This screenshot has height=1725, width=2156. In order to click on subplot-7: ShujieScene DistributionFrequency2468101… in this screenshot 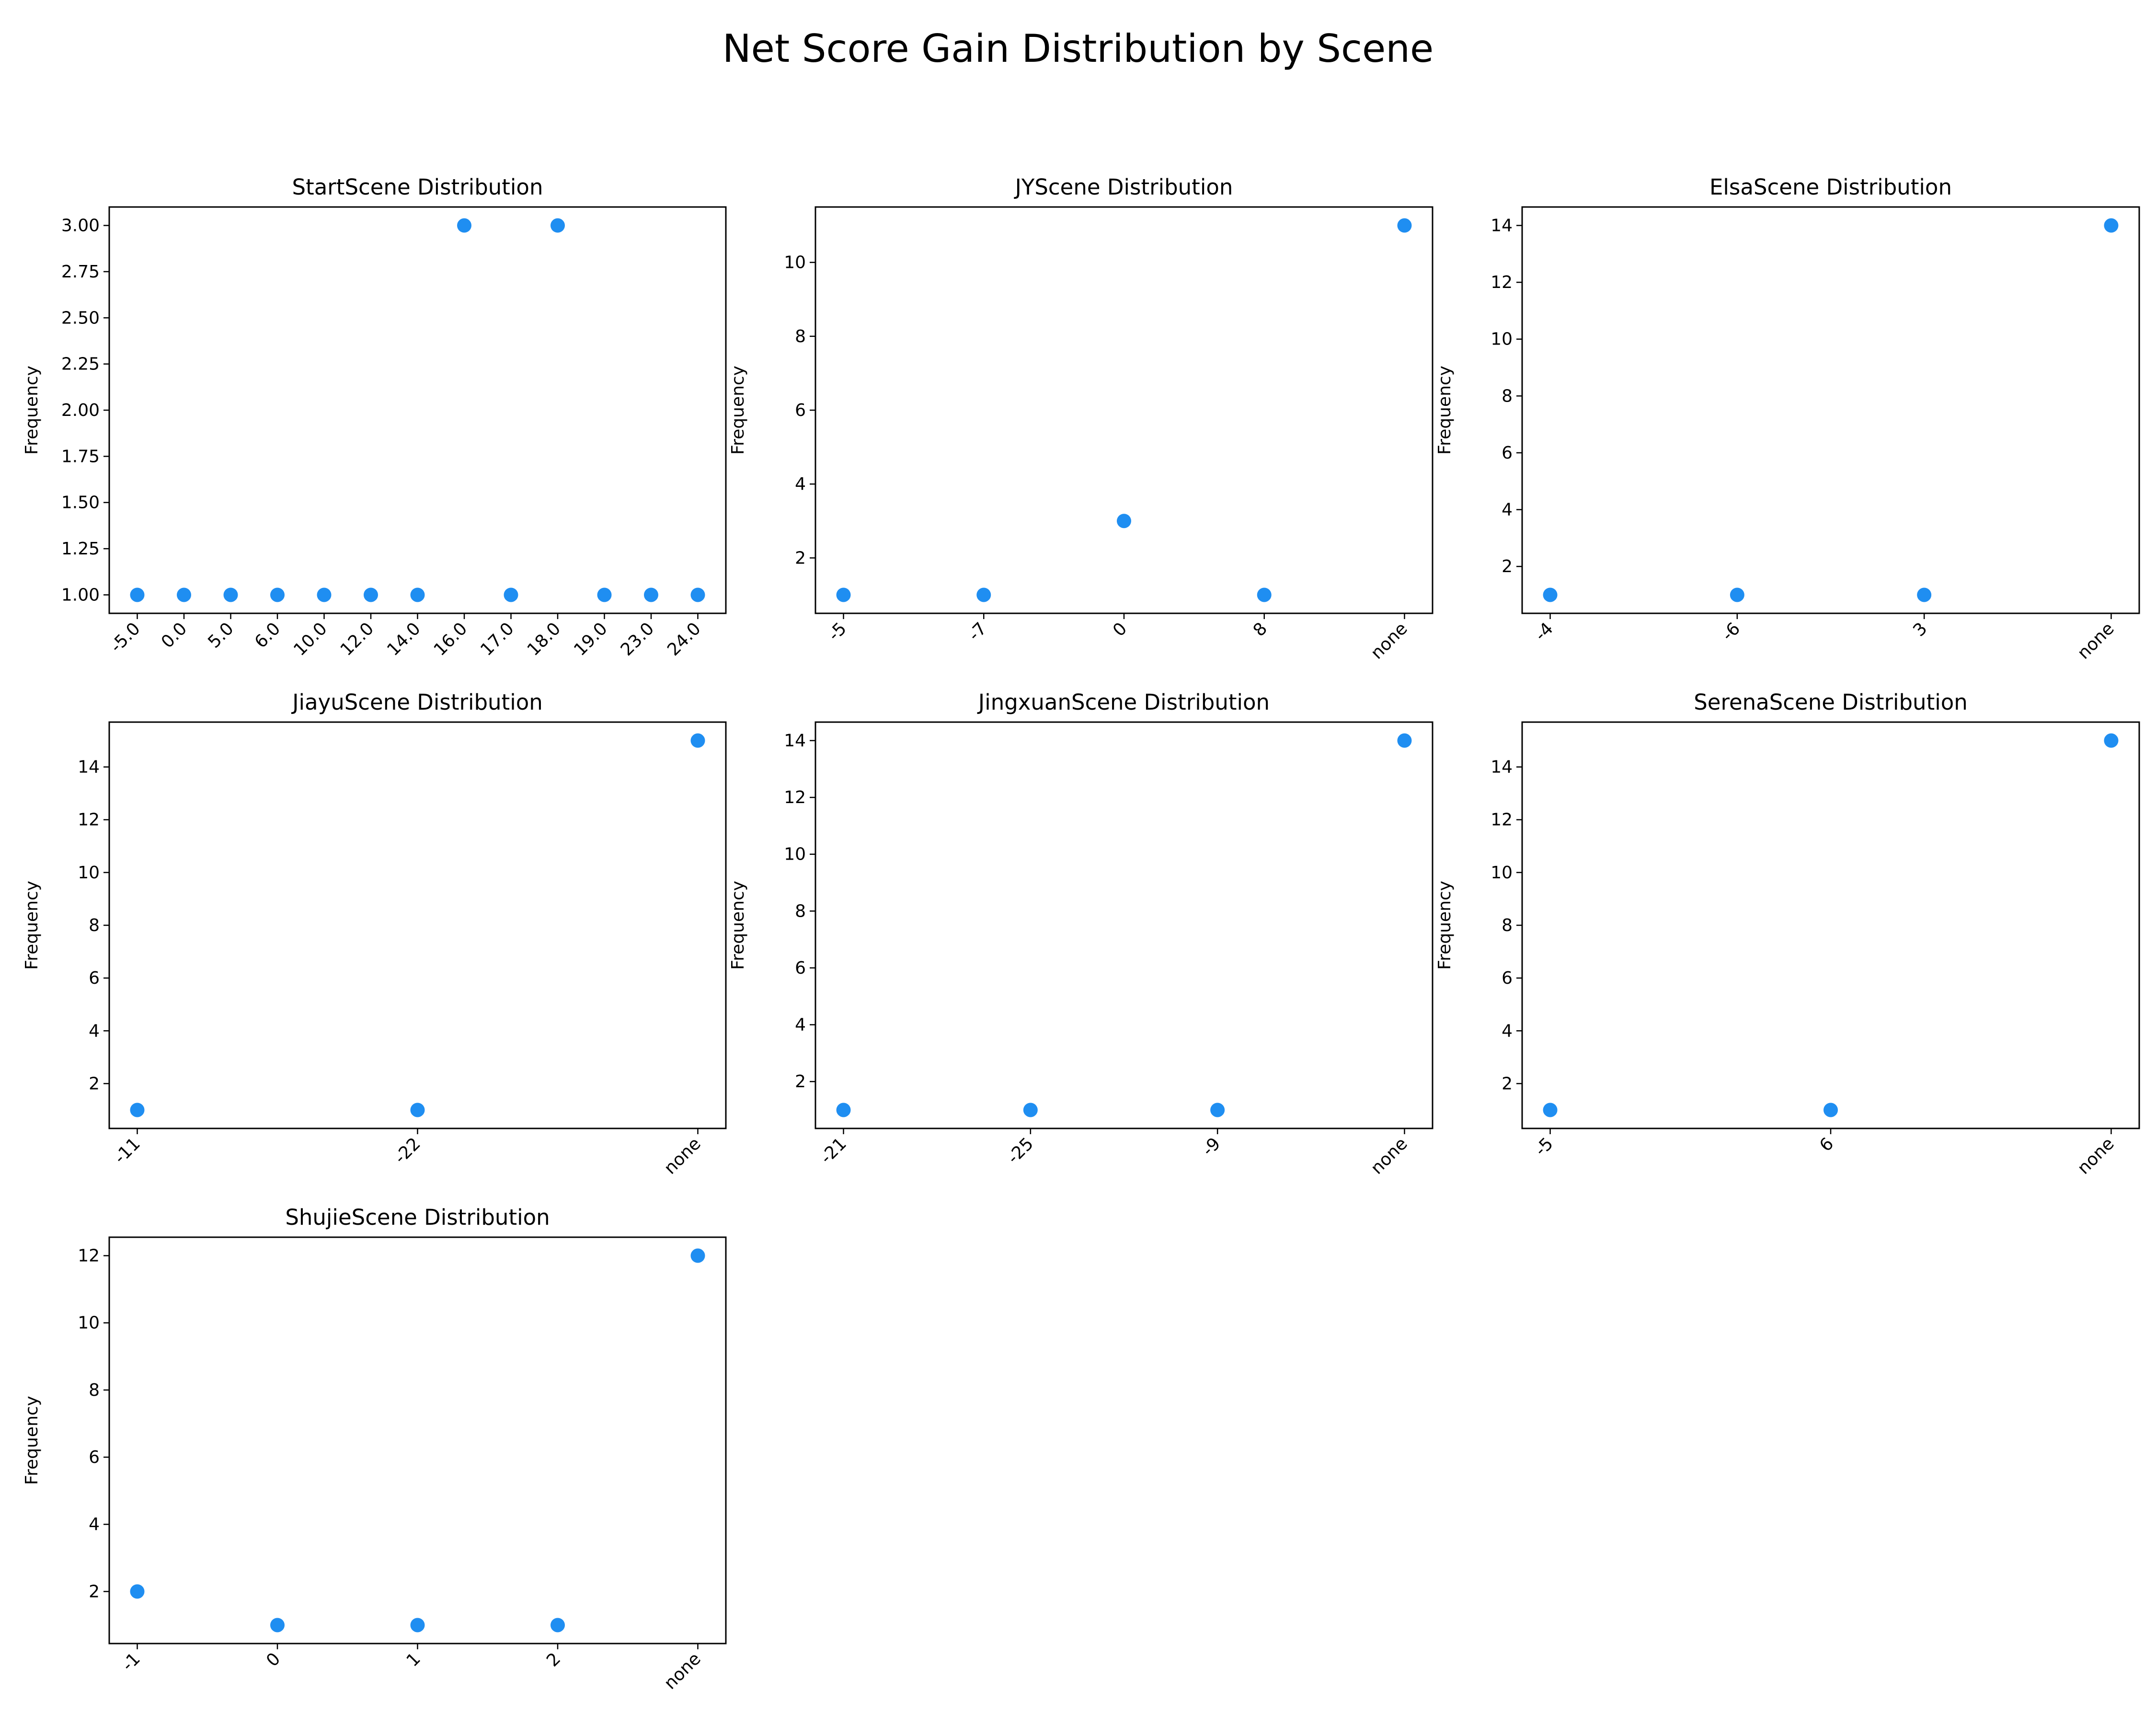, I will do `click(374, 1449)`.